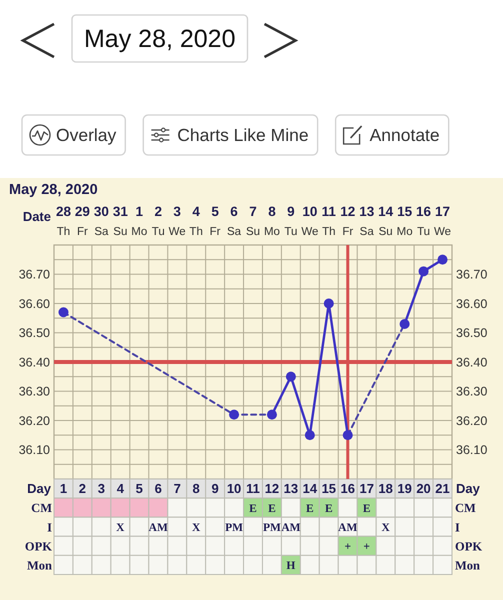 The width and height of the screenshot is (503, 600). I want to click on text: H, so click(291, 566).